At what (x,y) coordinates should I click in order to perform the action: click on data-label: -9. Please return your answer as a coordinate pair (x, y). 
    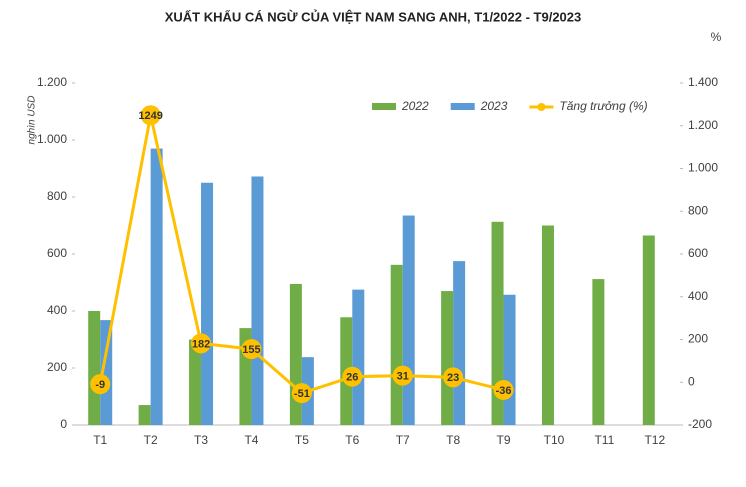
    Looking at the image, I should click on (100, 385).